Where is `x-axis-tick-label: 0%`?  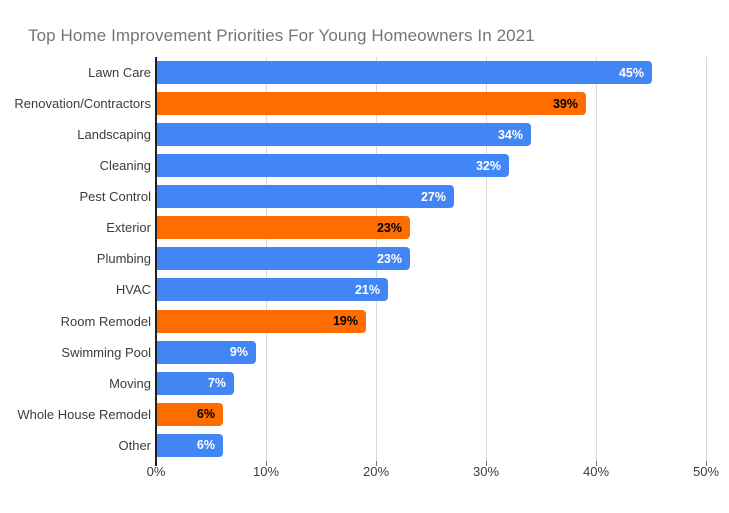
x-axis-tick-label: 0% is located at coordinates (156, 471).